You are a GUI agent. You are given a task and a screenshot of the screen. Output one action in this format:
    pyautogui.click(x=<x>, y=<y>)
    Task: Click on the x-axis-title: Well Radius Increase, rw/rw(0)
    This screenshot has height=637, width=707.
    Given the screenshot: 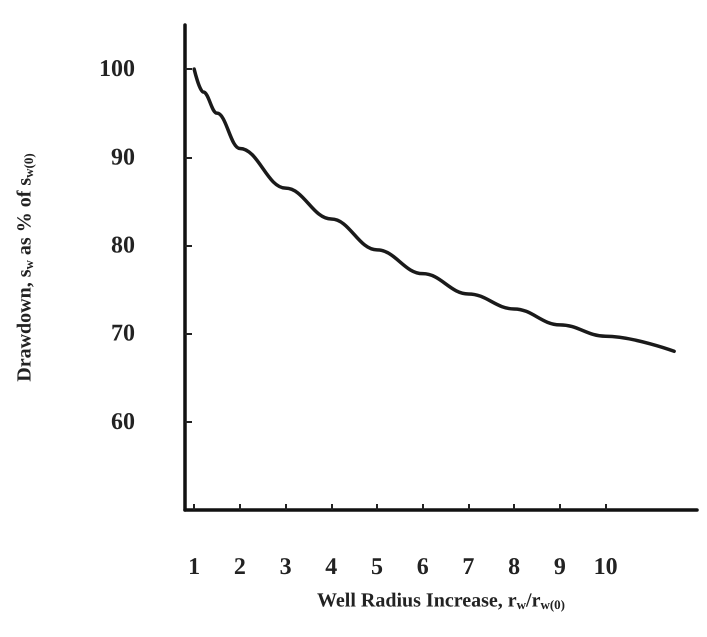 What is the action you would take?
    pyautogui.click(x=440, y=601)
    